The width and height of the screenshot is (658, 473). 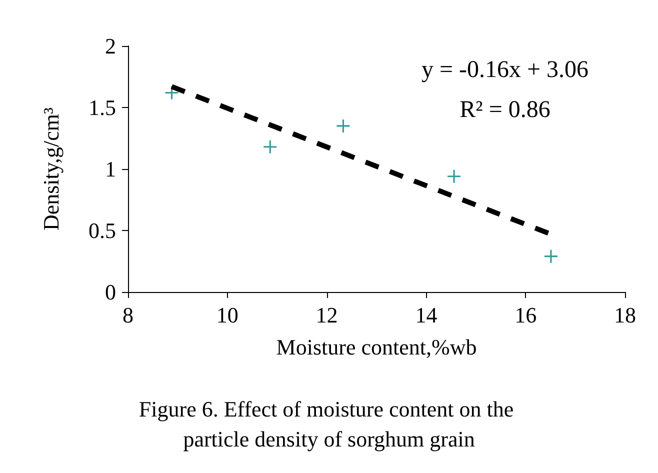 I want to click on x-axis-title: Moisture content,%wb, so click(x=376, y=347).